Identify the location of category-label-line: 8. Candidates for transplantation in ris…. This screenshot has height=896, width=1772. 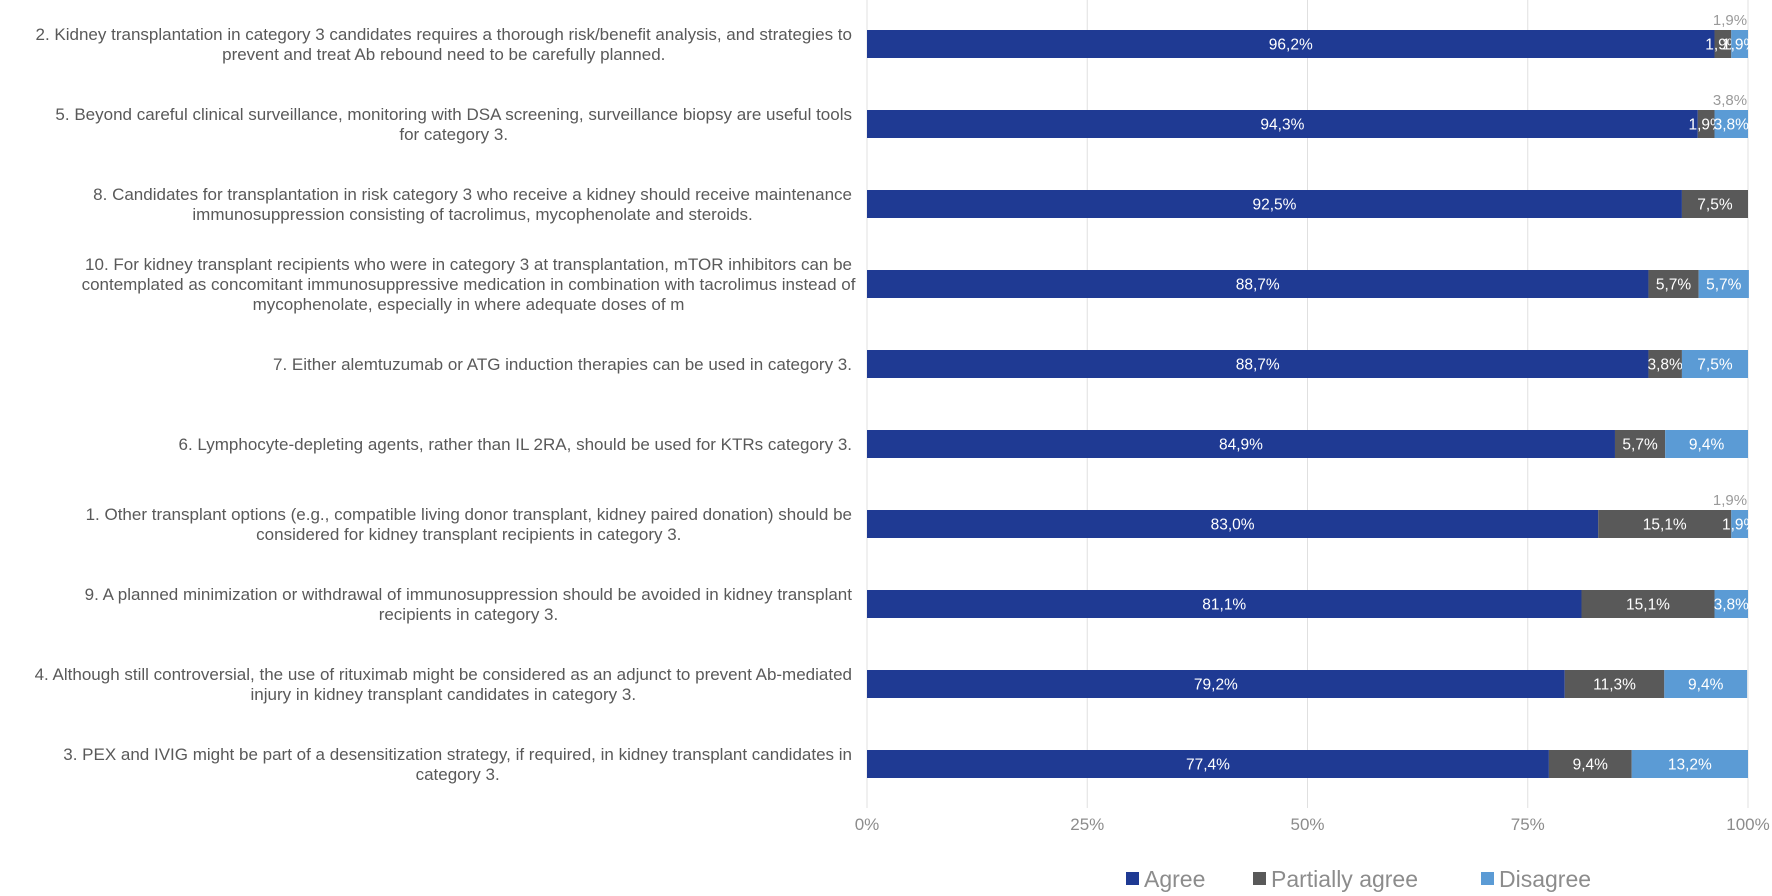
(472, 194).